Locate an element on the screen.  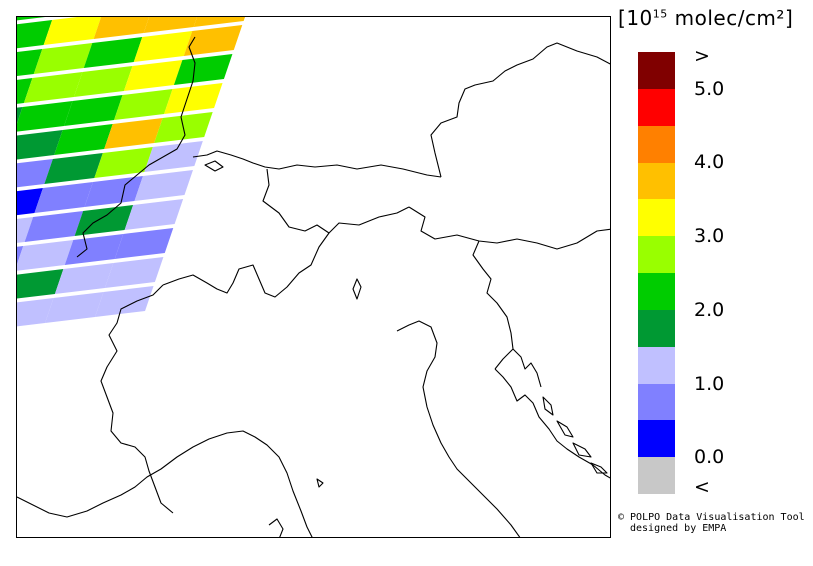
border-switzerland-germany is located at coordinates (317, 164).